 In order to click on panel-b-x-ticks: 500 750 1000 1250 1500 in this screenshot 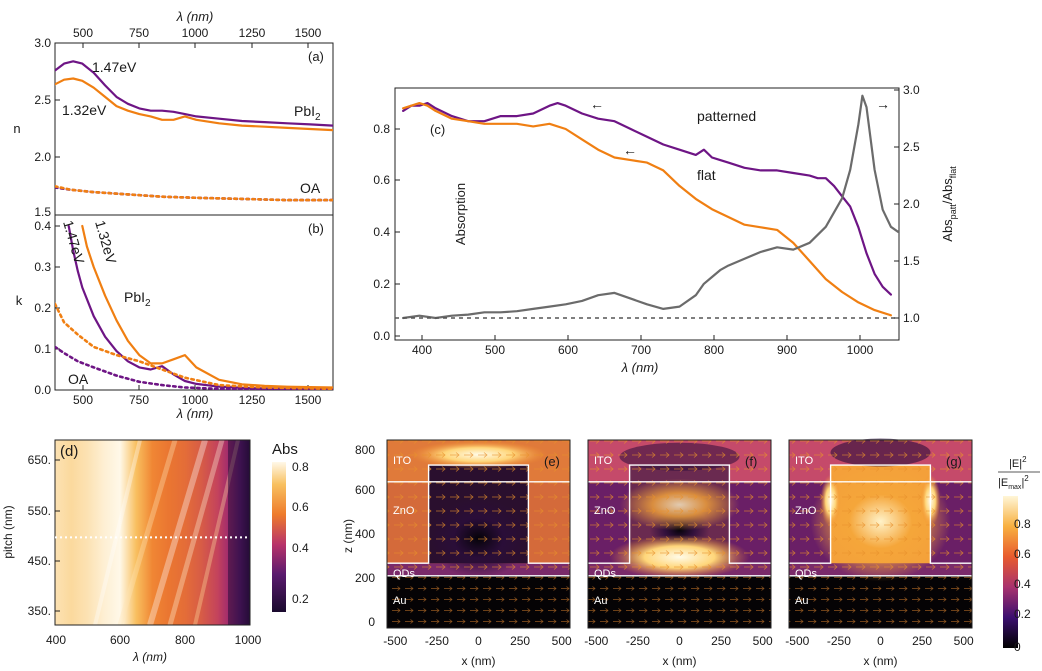, I will do `click(197, 396)`.